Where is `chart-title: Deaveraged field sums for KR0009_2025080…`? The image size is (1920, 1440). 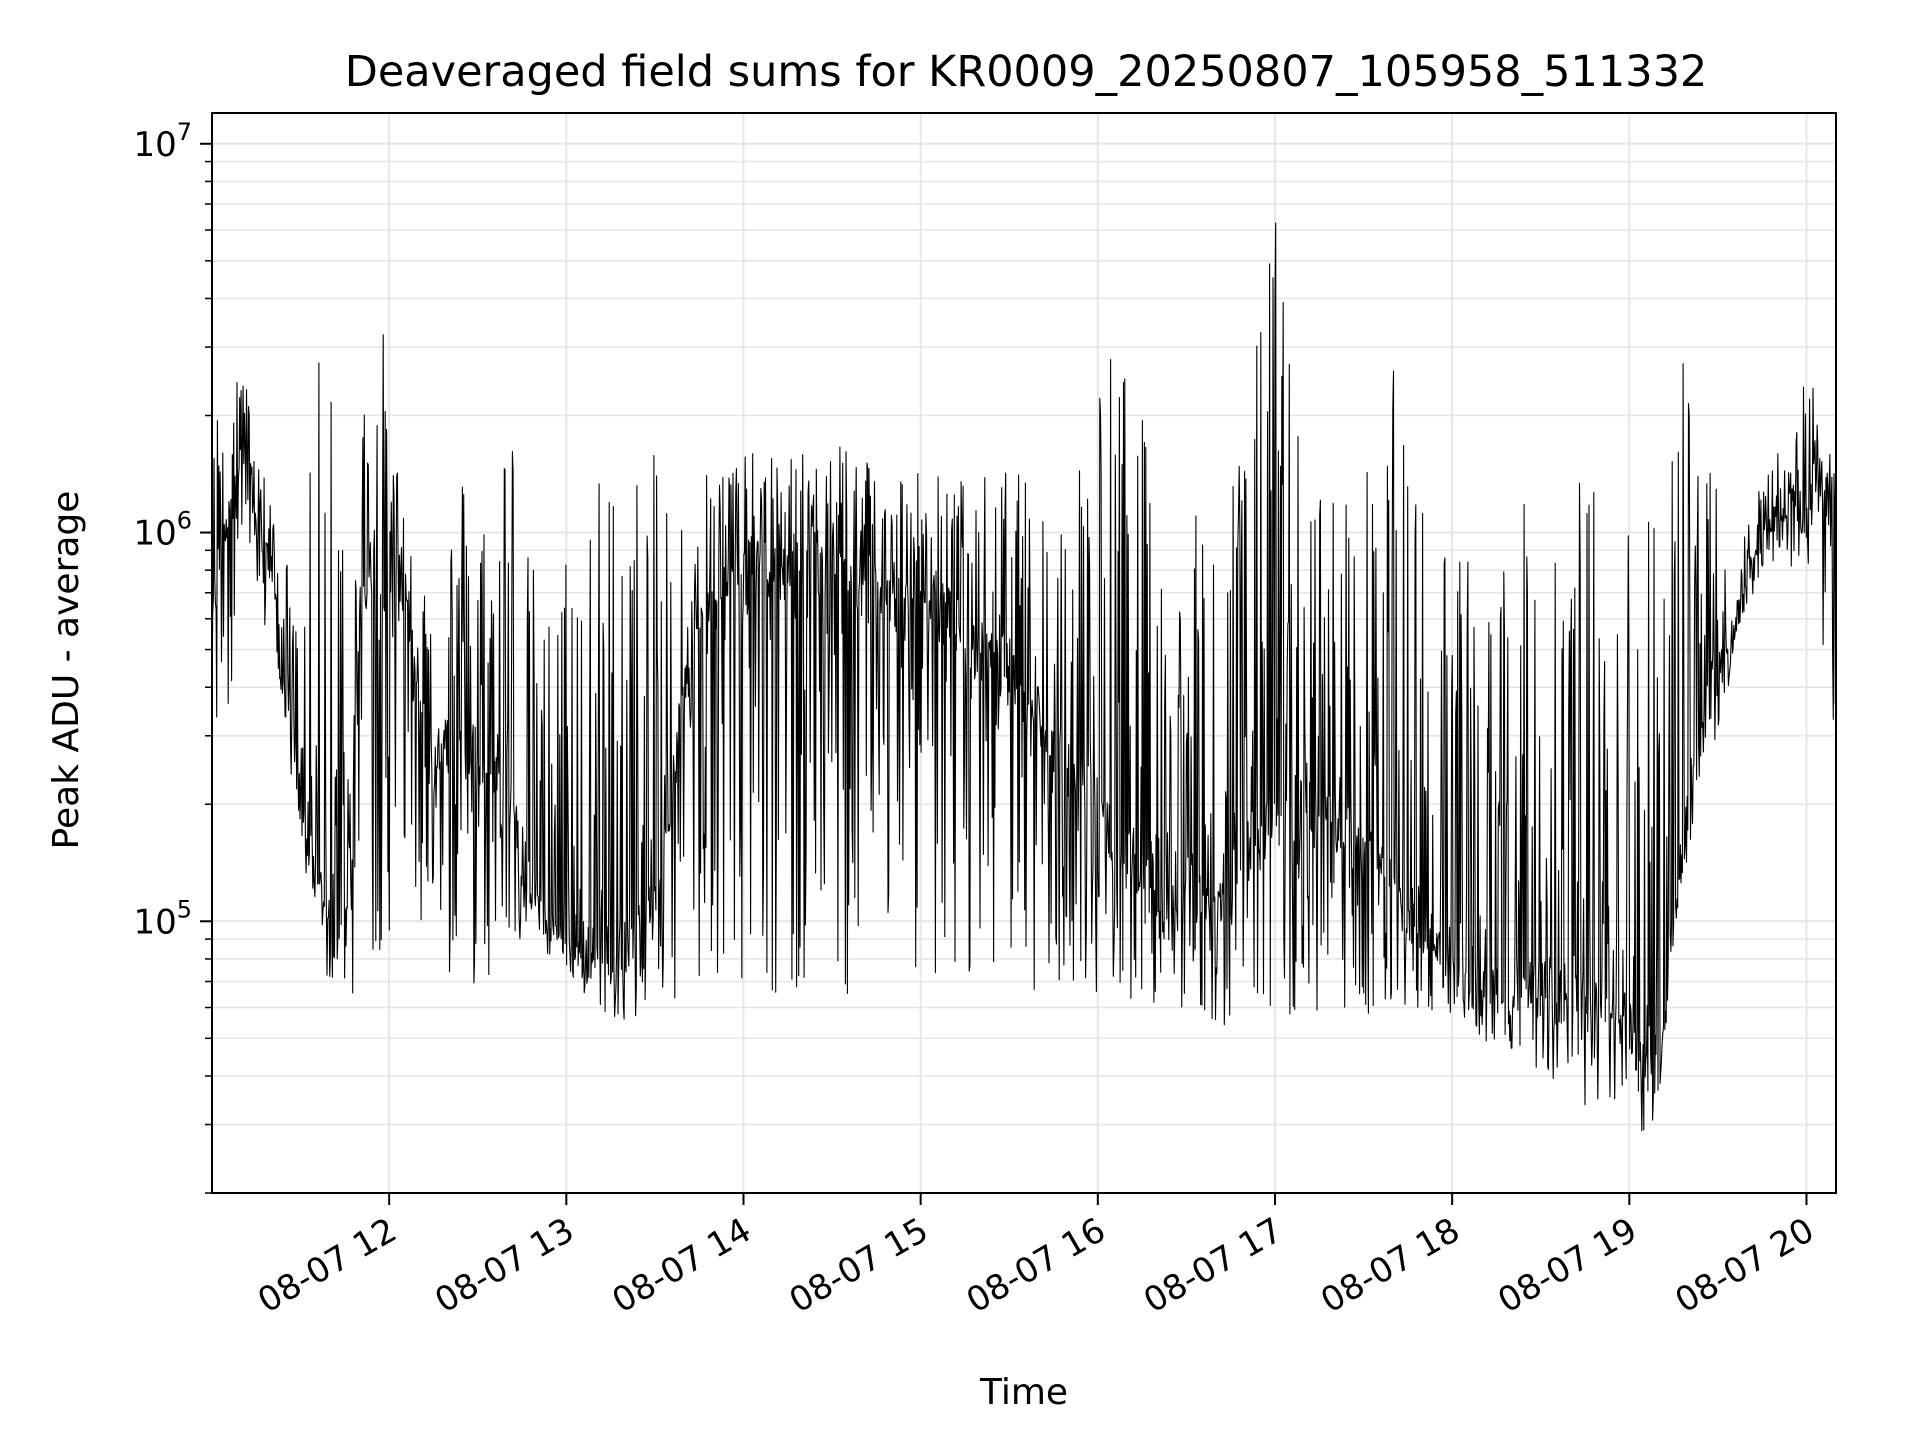
chart-title: Deaveraged field sums for KR0009_2025080… is located at coordinates (1026, 72).